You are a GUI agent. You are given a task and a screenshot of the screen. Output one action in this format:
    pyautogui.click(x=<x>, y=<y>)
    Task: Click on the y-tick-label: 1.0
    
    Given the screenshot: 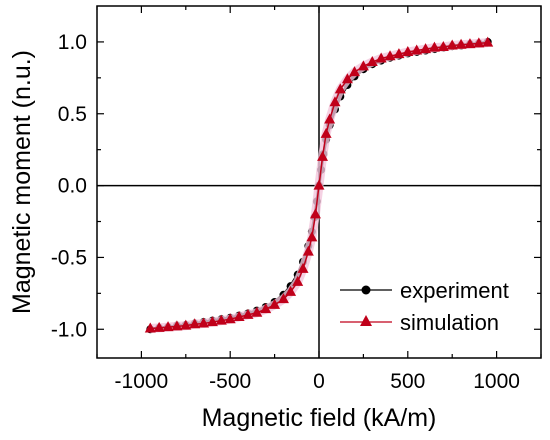 What is the action you would take?
    pyautogui.click(x=72, y=42)
    